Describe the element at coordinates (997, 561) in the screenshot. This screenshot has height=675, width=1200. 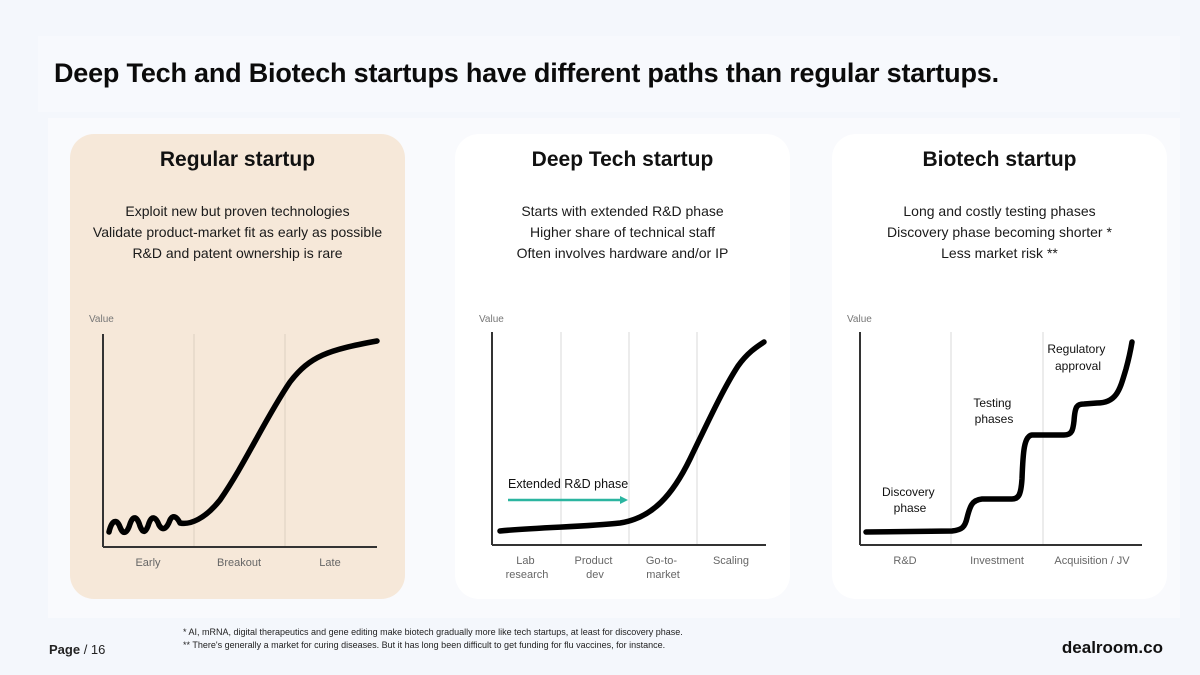
I see `x-tick-label: Investment` at that location.